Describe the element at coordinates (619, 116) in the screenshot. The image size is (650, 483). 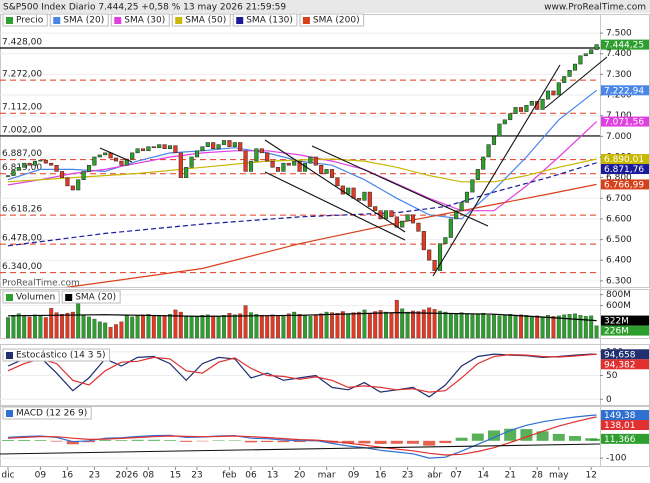
I see `y-tick-label: 7.100` at that location.